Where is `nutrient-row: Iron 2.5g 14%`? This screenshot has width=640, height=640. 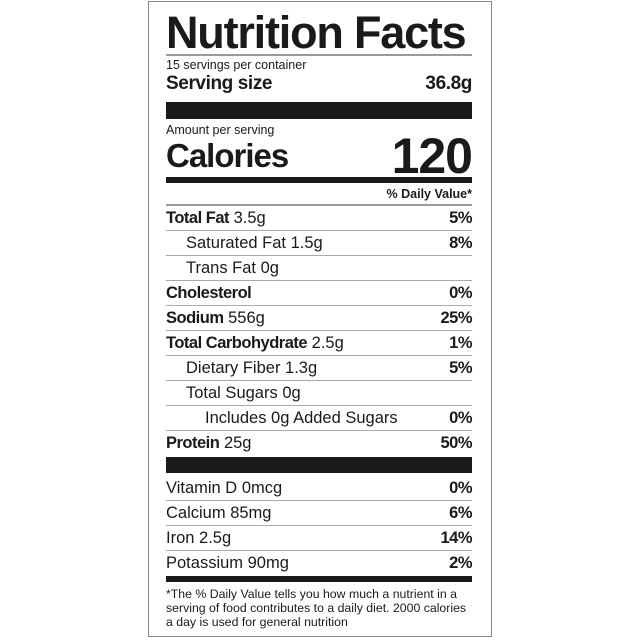
nutrient-row: Iron 2.5g 14% is located at coordinates (319, 538).